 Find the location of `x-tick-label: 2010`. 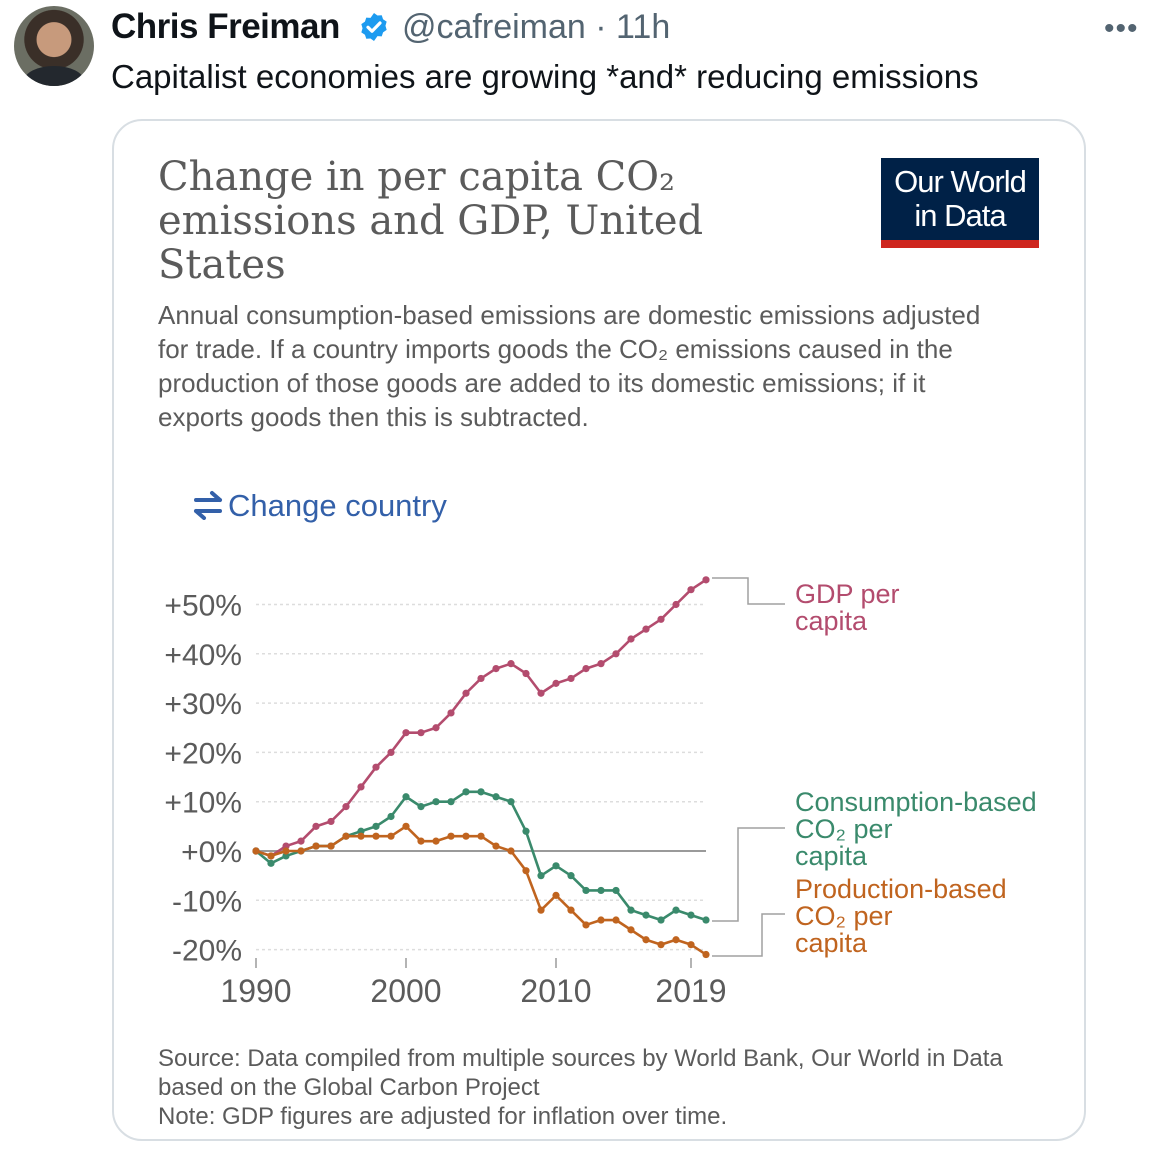

x-tick-label: 2010 is located at coordinates (555, 991).